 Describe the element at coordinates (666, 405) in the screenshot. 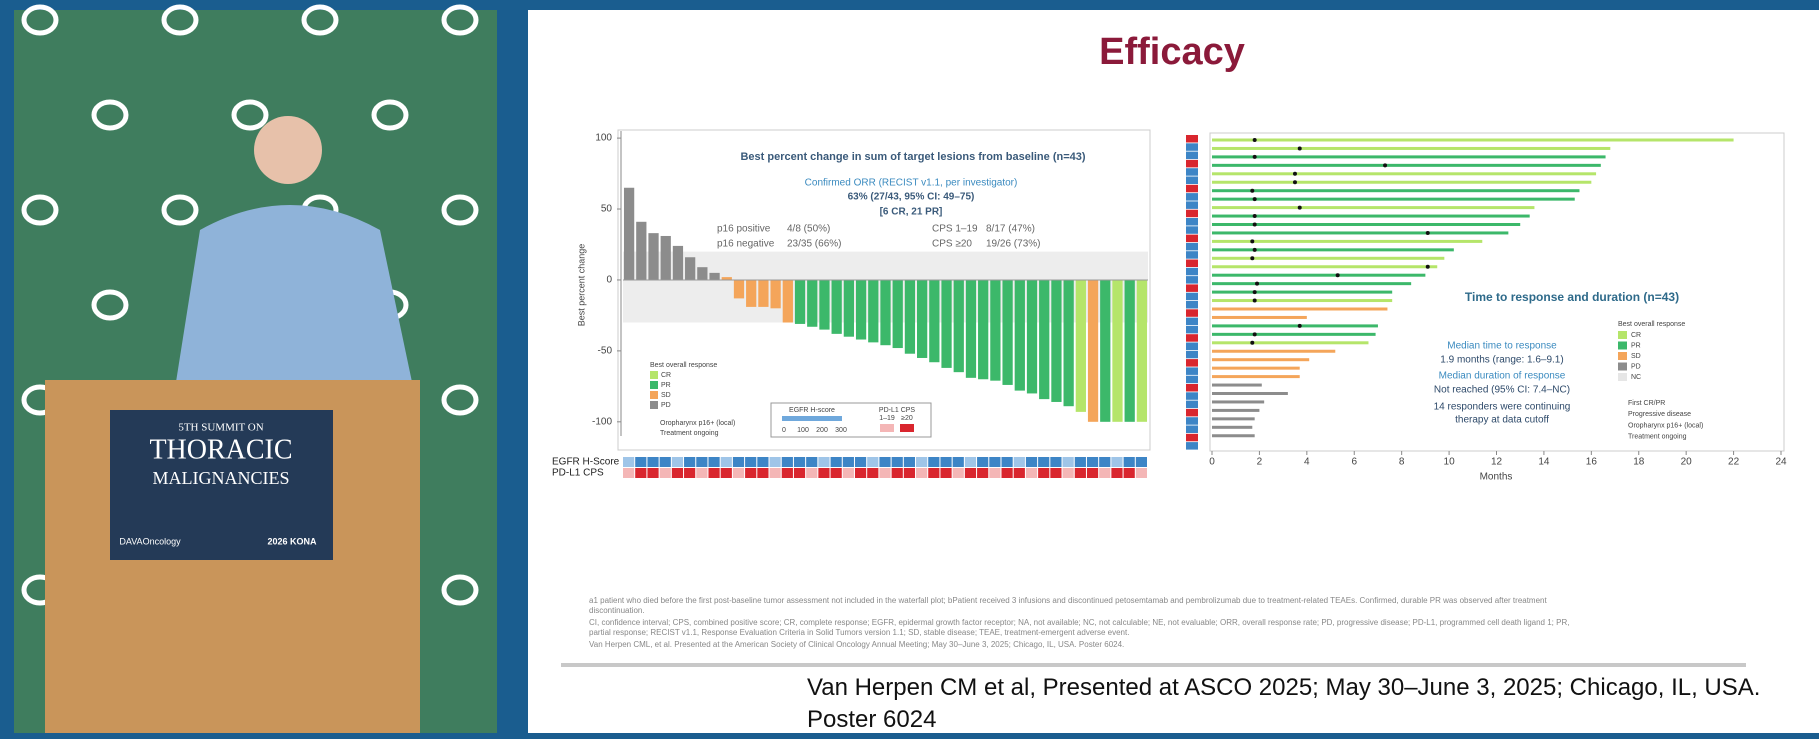

I see `legend-label: PD` at that location.